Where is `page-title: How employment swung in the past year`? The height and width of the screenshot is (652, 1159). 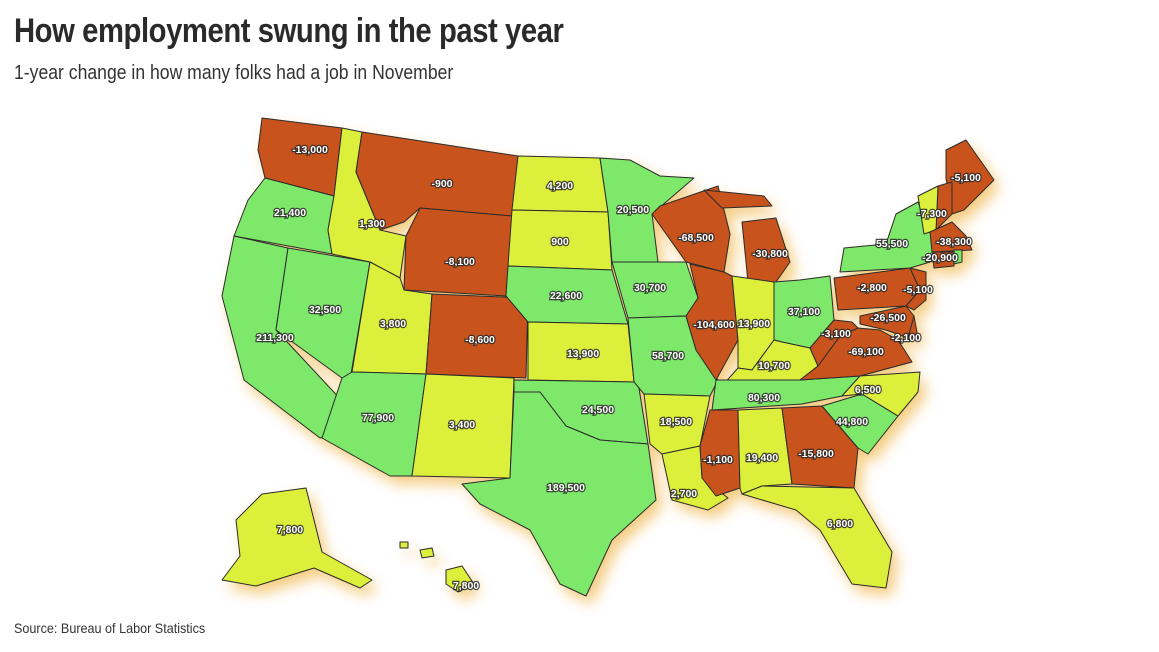
page-title: How employment swung in the past year is located at coordinates (289, 31).